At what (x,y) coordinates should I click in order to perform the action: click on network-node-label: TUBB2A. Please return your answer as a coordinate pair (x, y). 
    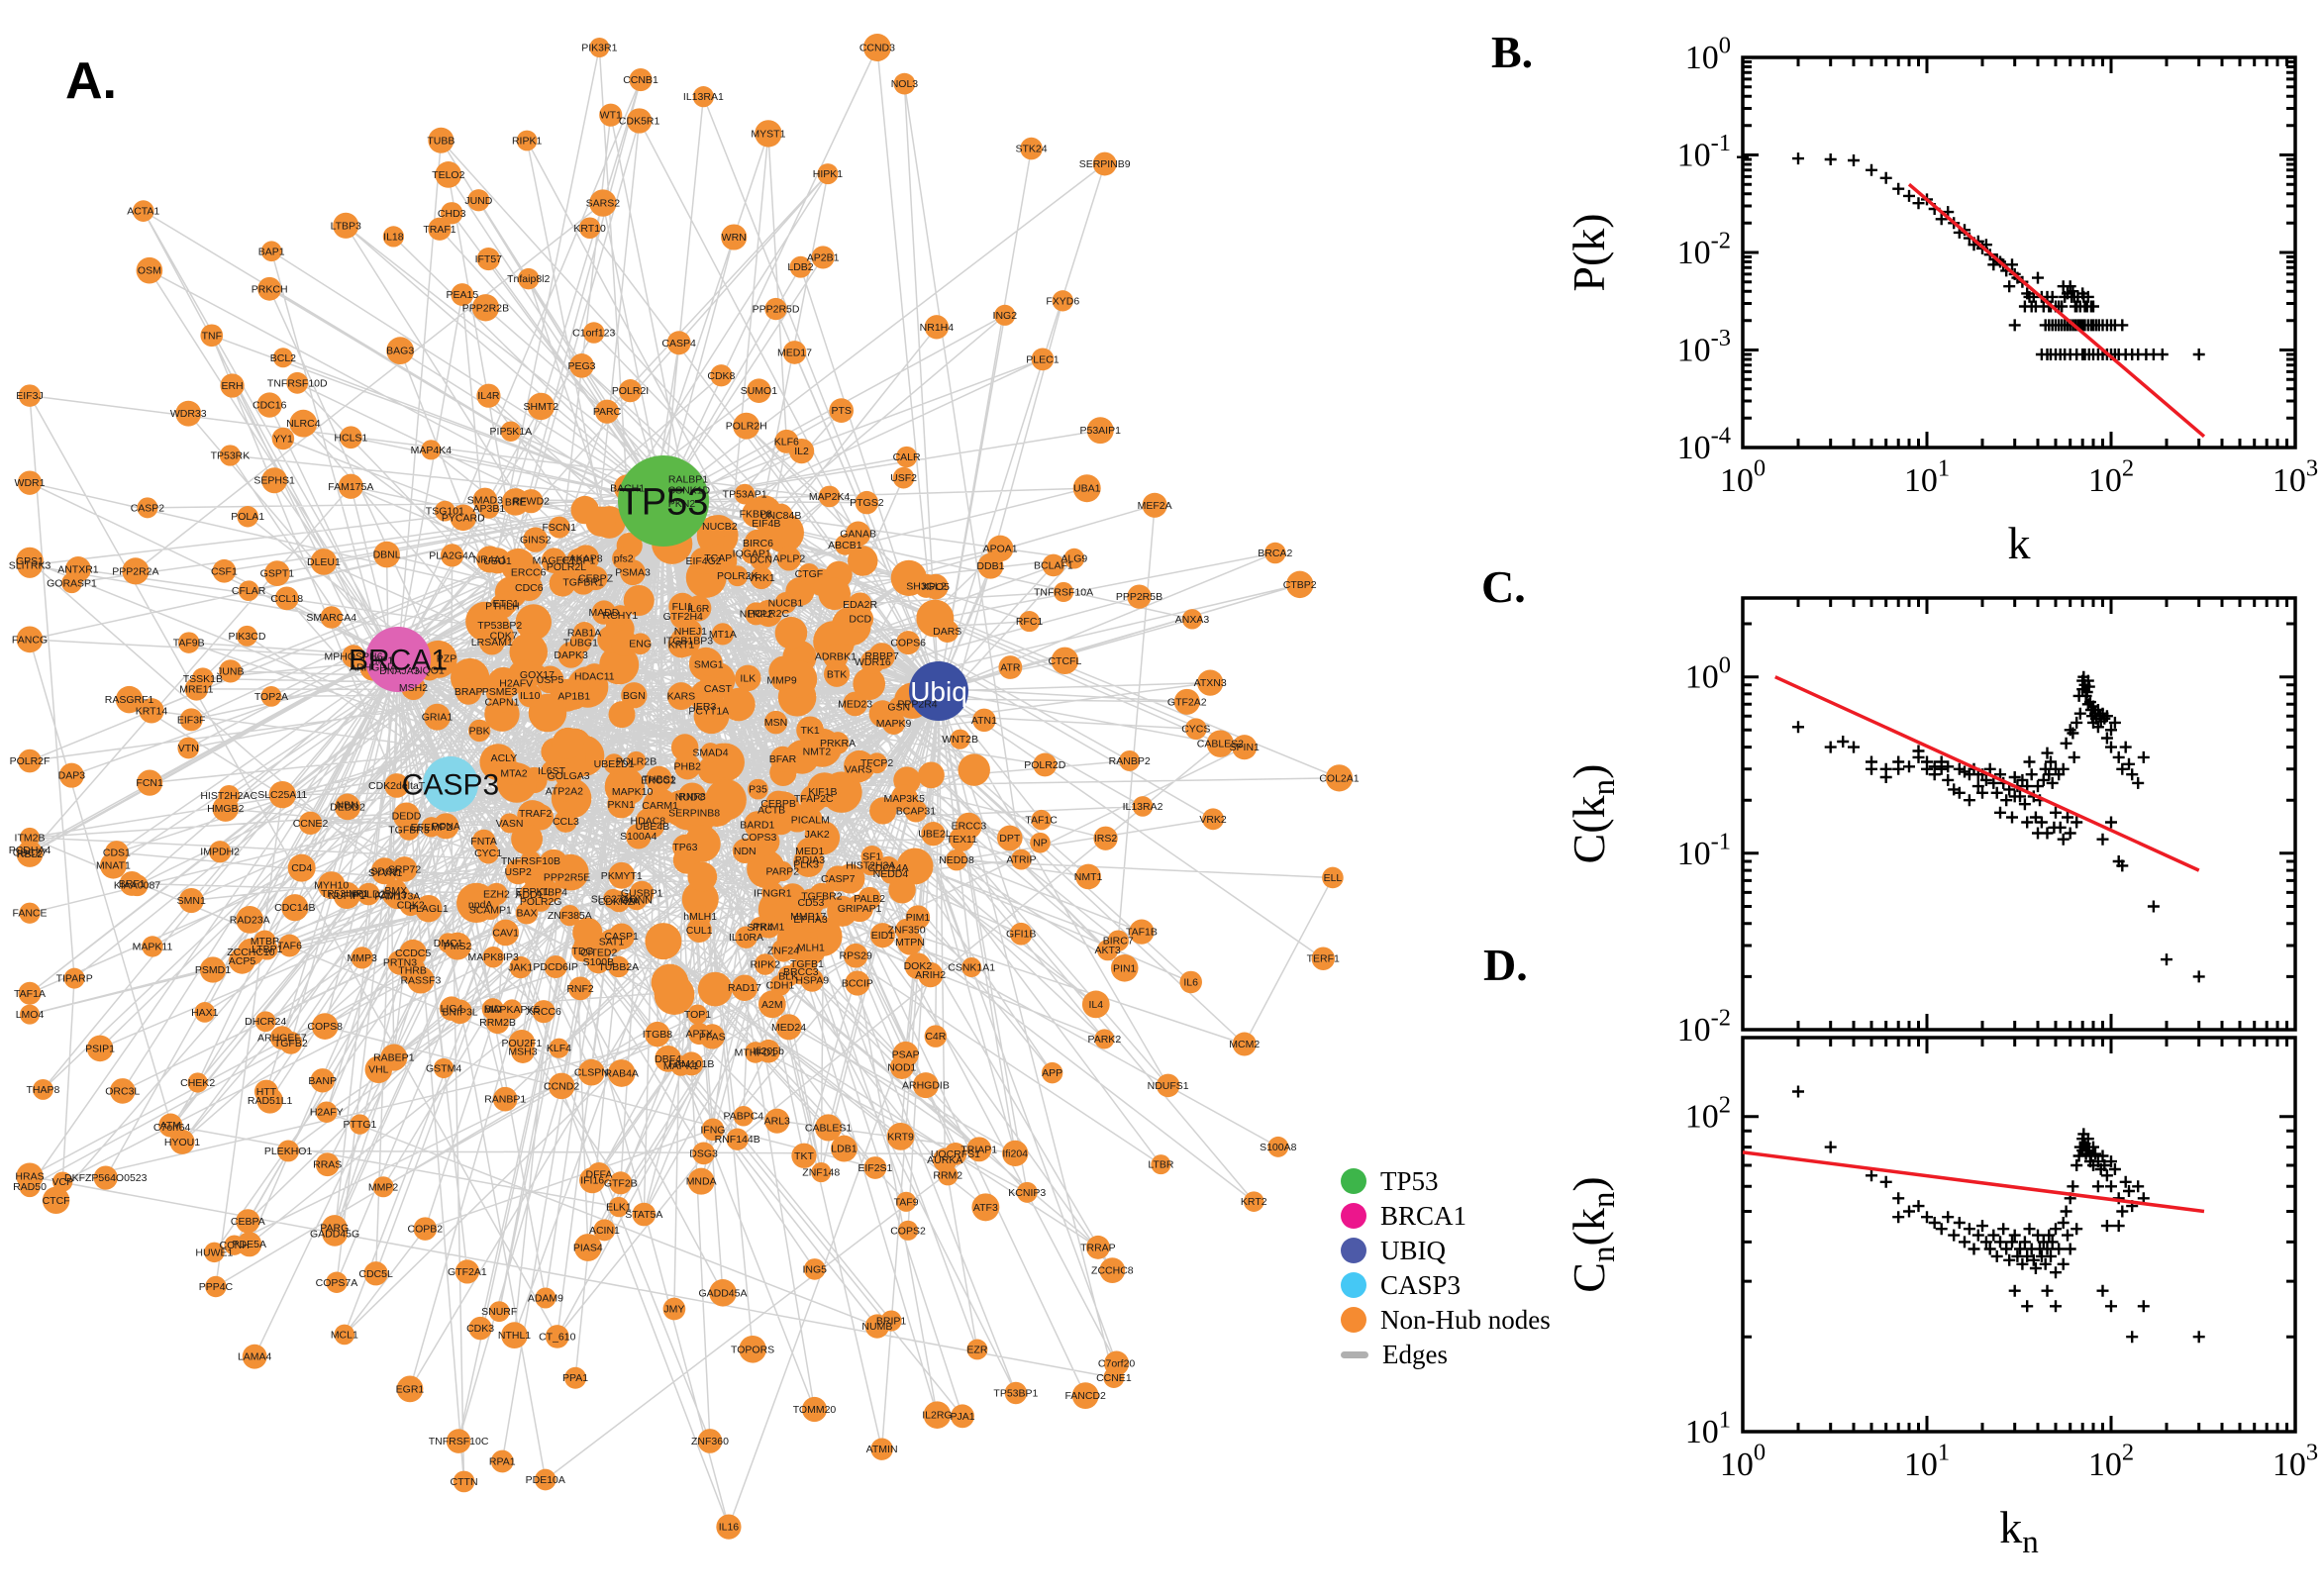
    Looking at the image, I should click on (619, 967).